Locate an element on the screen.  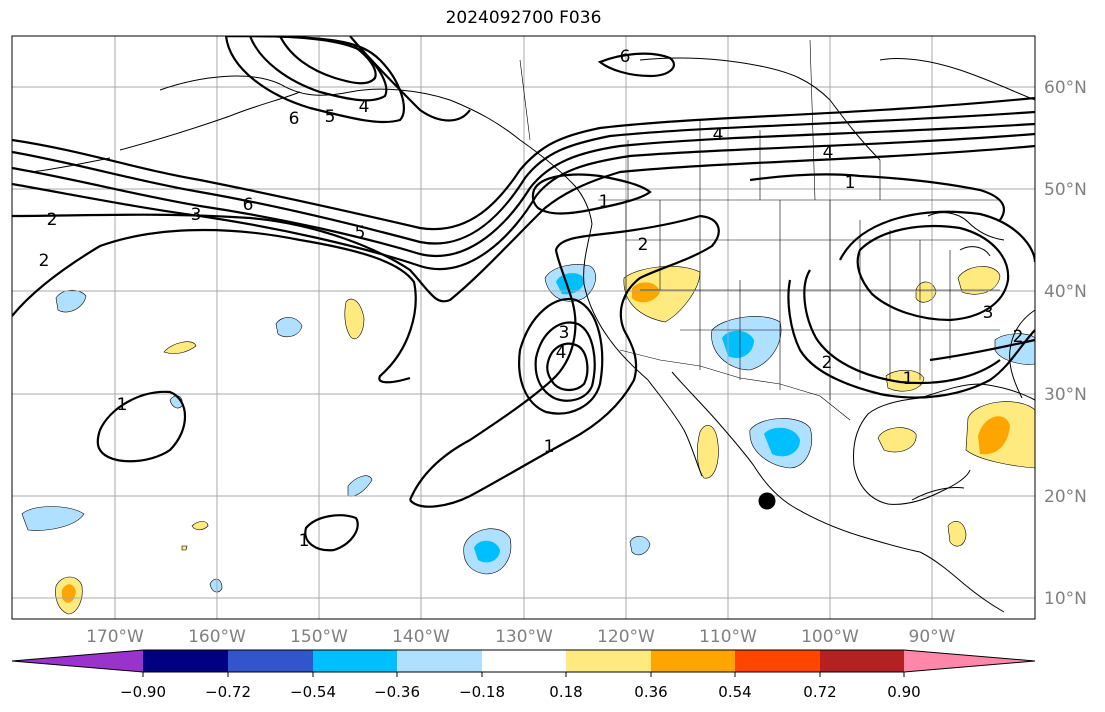
blue-core-arizona is located at coordinates (738, 344).